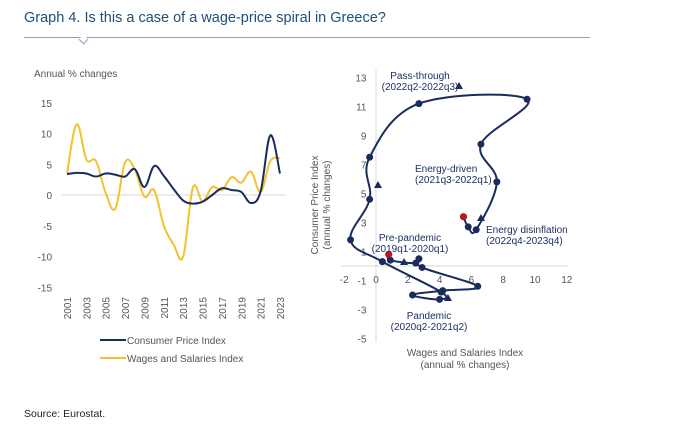  Describe the element at coordinates (503, 280) in the screenshot. I see `x-tick-label: 8` at that location.